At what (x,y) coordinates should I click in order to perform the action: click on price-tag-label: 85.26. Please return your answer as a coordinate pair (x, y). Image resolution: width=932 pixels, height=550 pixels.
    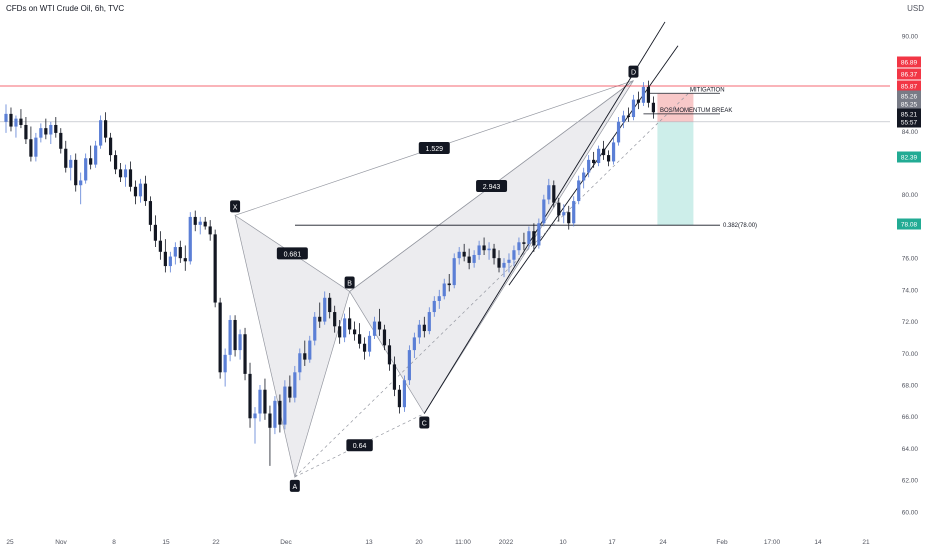
    Looking at the image, I should click on (909, 97).